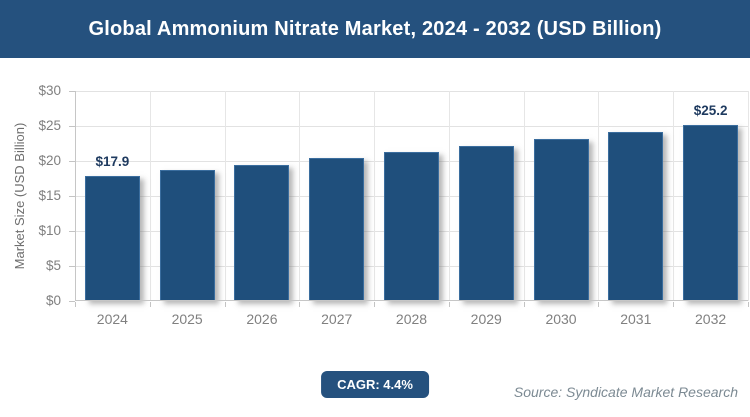 The image size is (750, 417). What do you see at coordinates (411, 226) in the screenshot?
I see `bar-2028` at bounding box center [411, 226].